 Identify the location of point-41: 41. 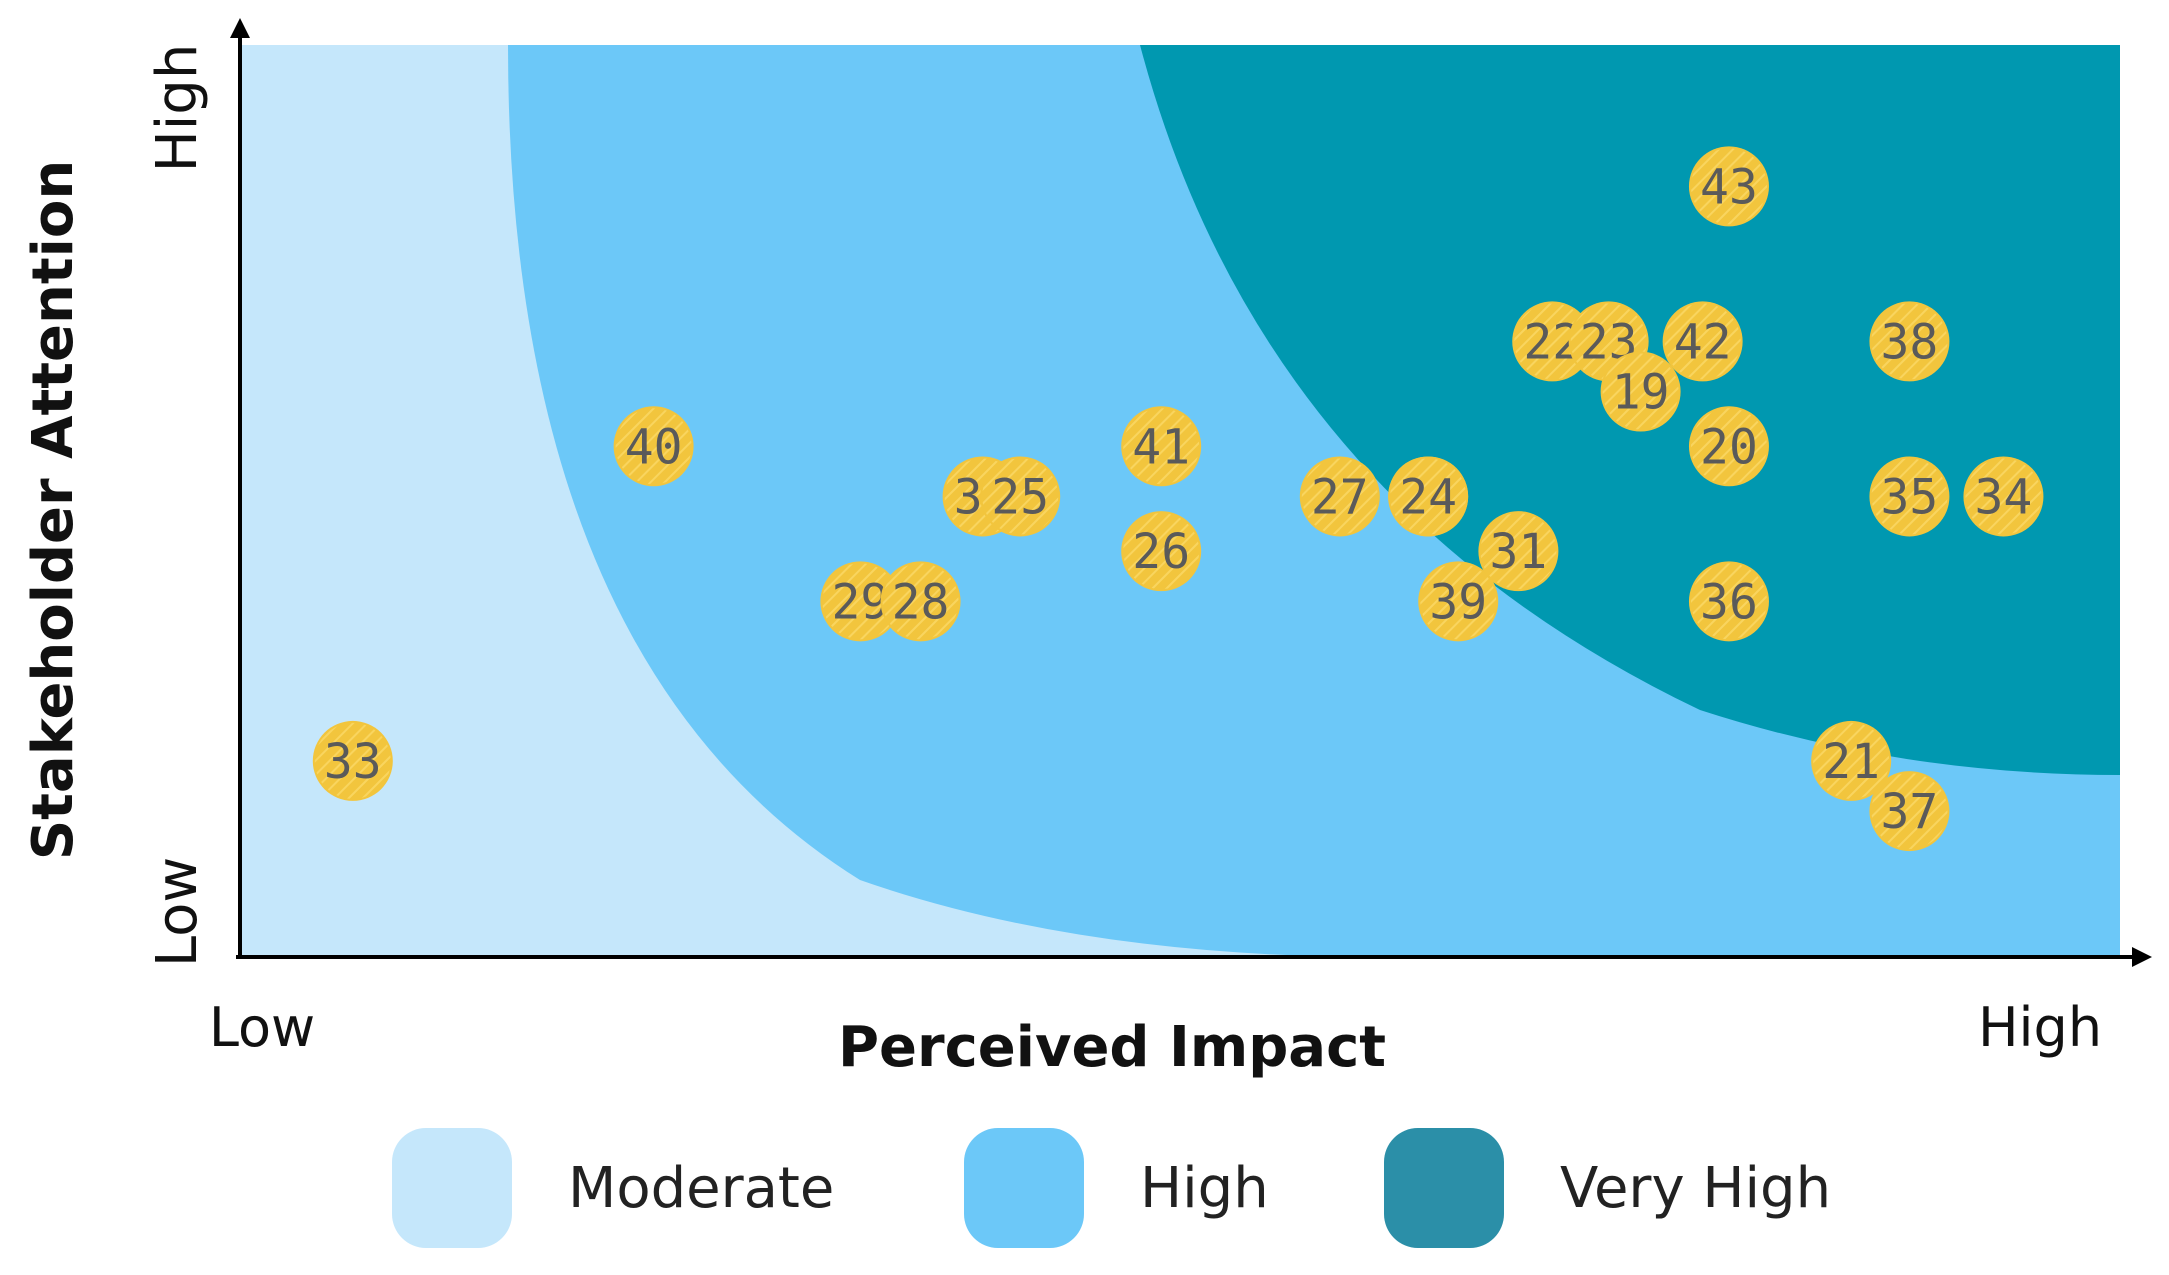
(1161, 446).